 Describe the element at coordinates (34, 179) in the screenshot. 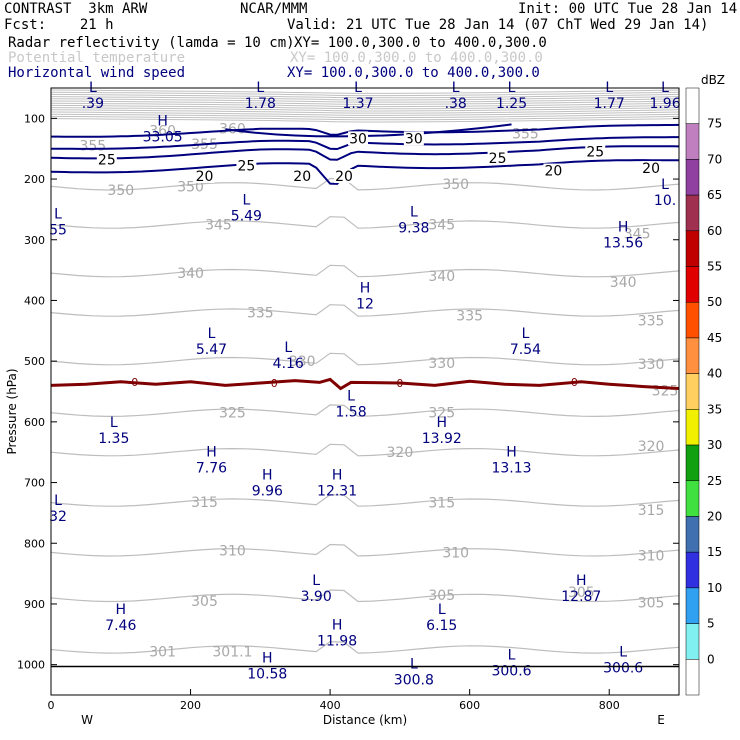

I see `y-tick-label: 200` at that location.